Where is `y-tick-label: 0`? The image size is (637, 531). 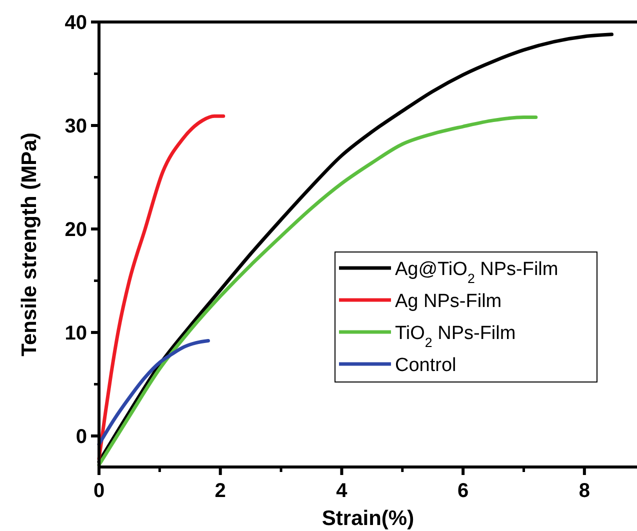
y-tick-label: 0 is located at coordinates (81, 437).